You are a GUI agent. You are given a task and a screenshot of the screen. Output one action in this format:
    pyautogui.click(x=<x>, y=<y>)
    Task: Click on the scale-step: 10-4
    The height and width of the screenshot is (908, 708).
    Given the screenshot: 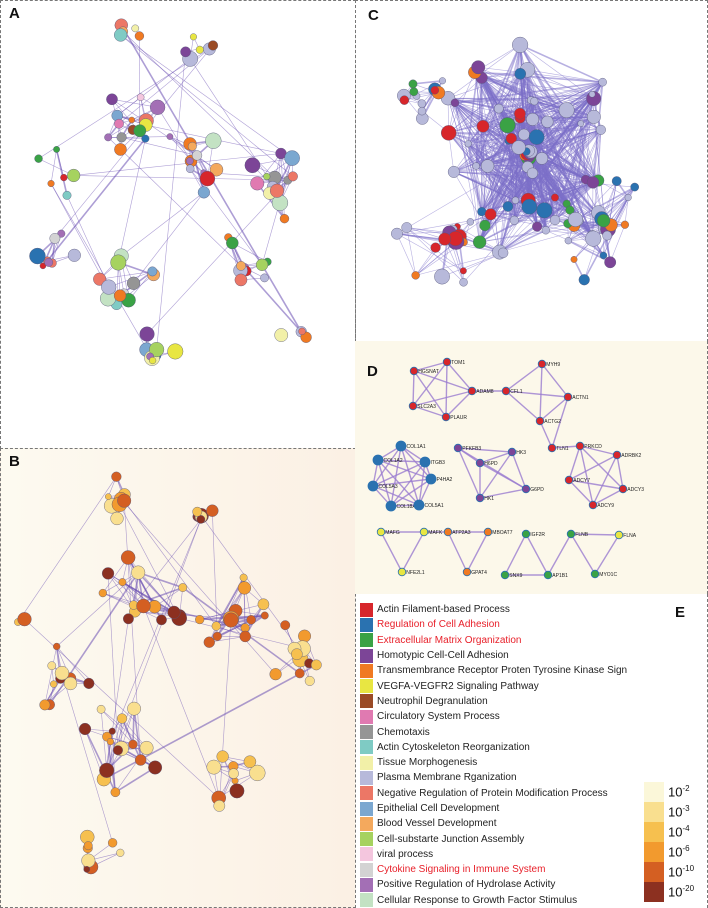 What is the action you would take?
    pyautogui.click(x=669, y=832)
    